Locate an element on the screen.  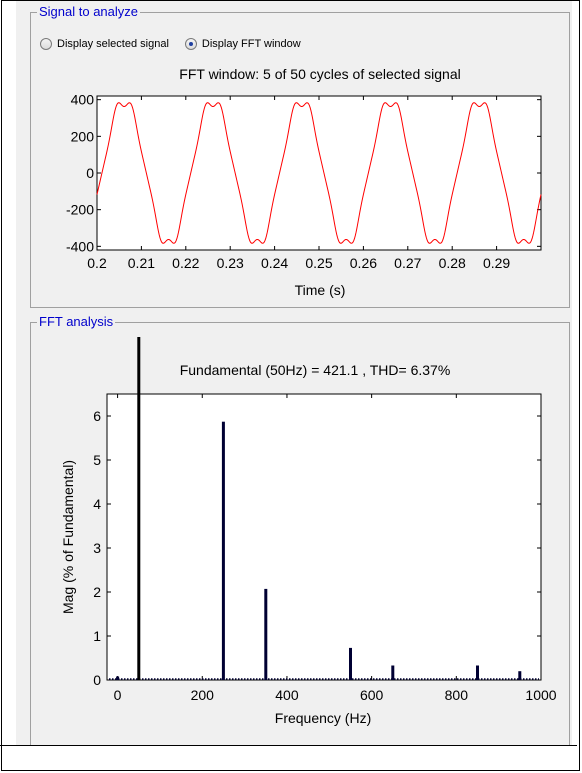
display-selected-signal-radio is located at coordinates (46, 44).